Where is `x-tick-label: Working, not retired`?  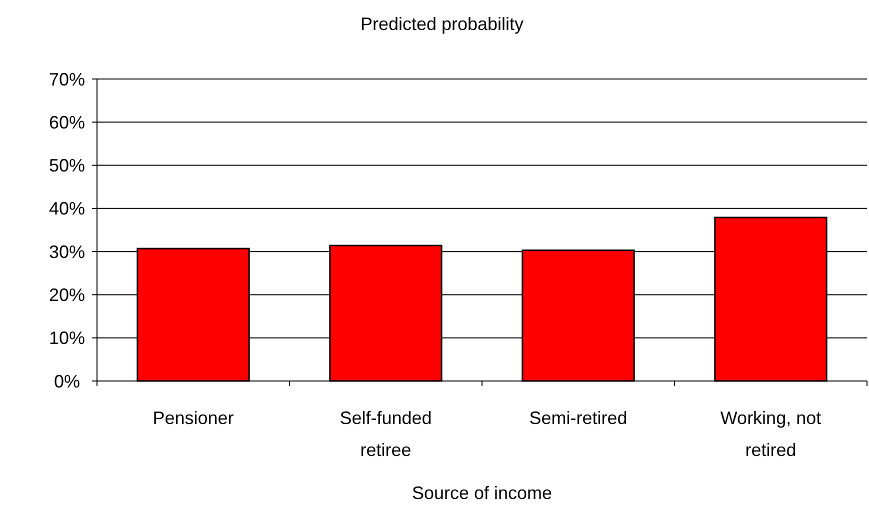
x-tick-label: Working, not retired is located at coordinates (771, 434).